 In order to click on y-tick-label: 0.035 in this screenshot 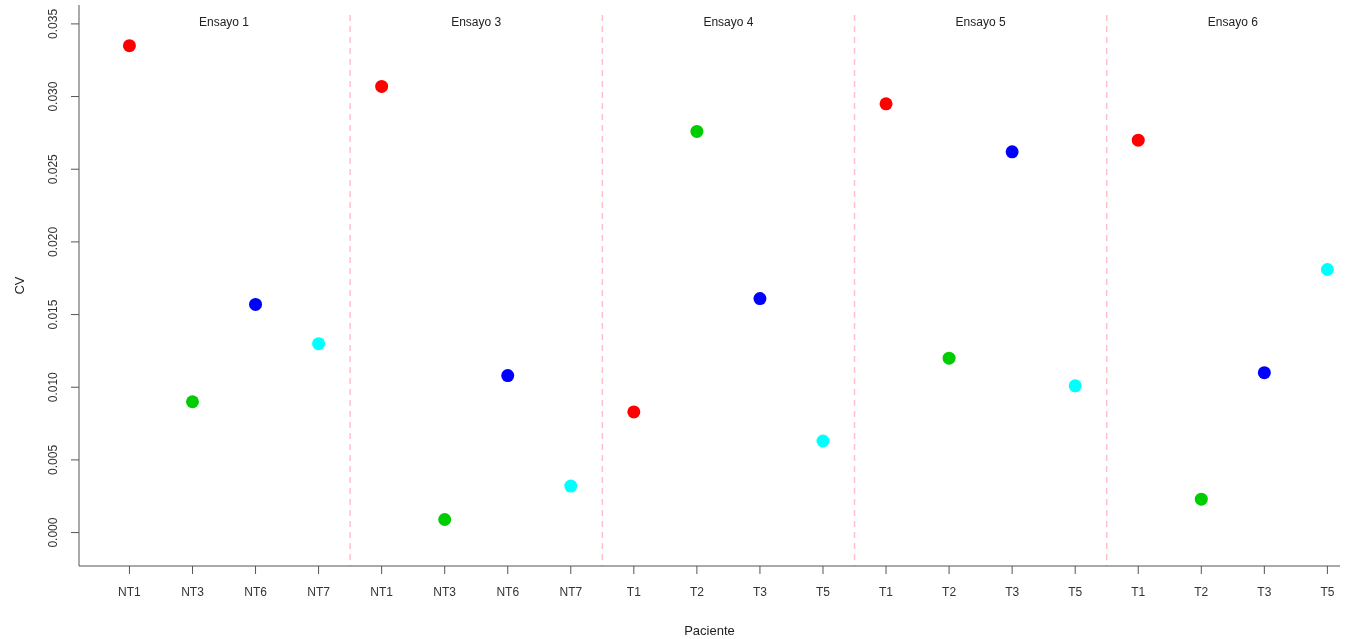, I will do `click(53, 23)`.